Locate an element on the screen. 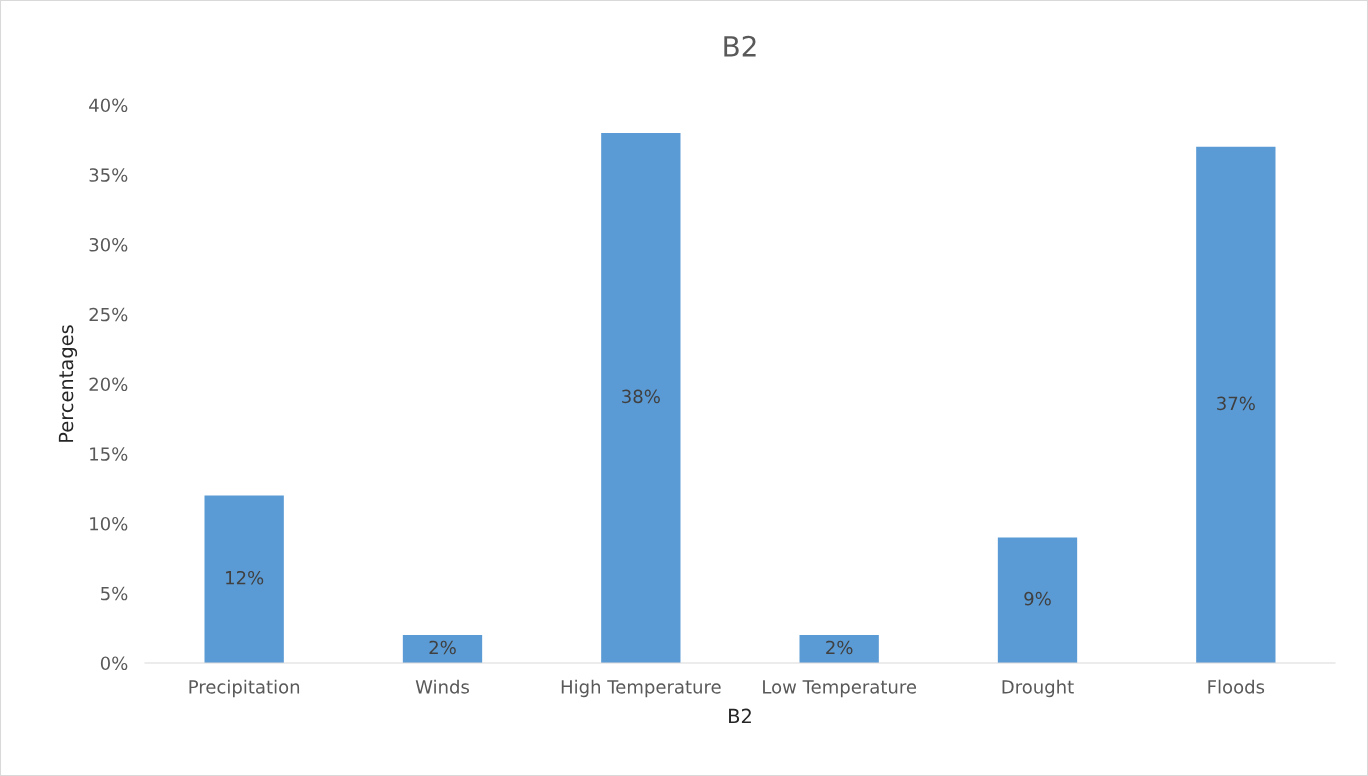 Image resolution: width=1368 pixels, height=776 pixels. data-label: 9% is located at coordinates (1037, 598).